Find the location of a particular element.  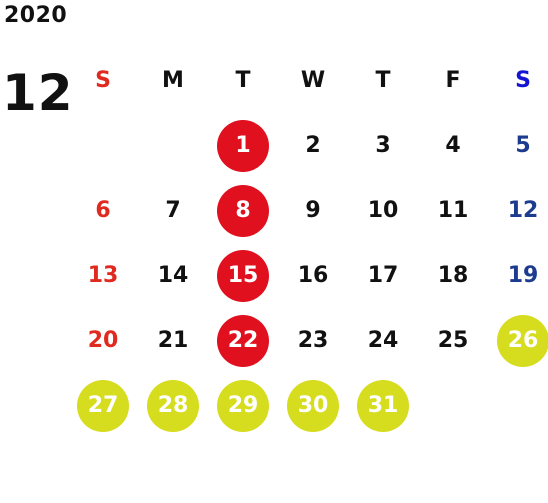

day-number: 10 is located at coordinates (383, 210).